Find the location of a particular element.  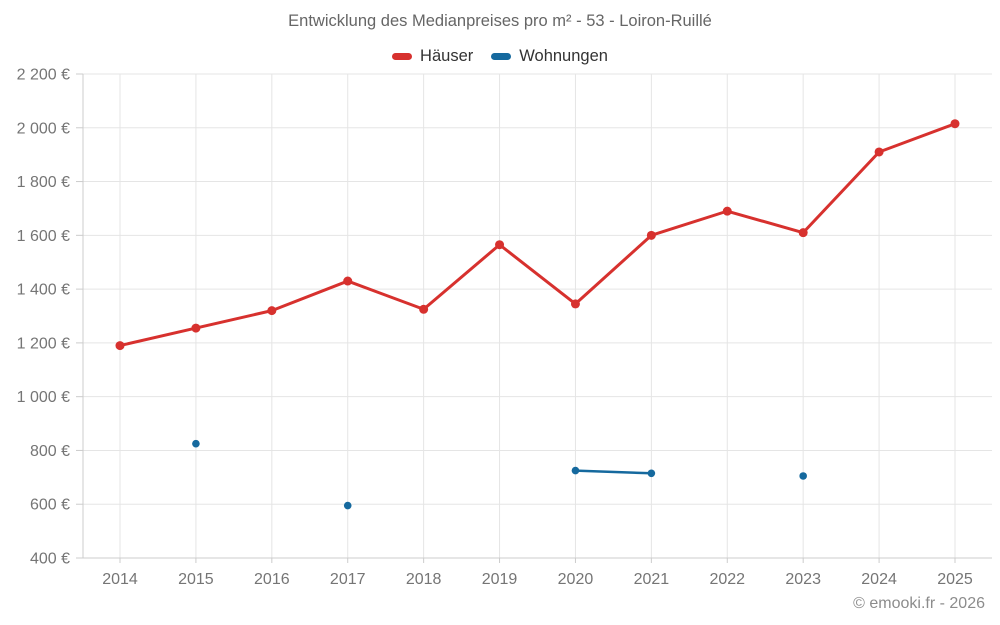

x-axis-tick-label: 2022 is located at coordinates (727, 579).